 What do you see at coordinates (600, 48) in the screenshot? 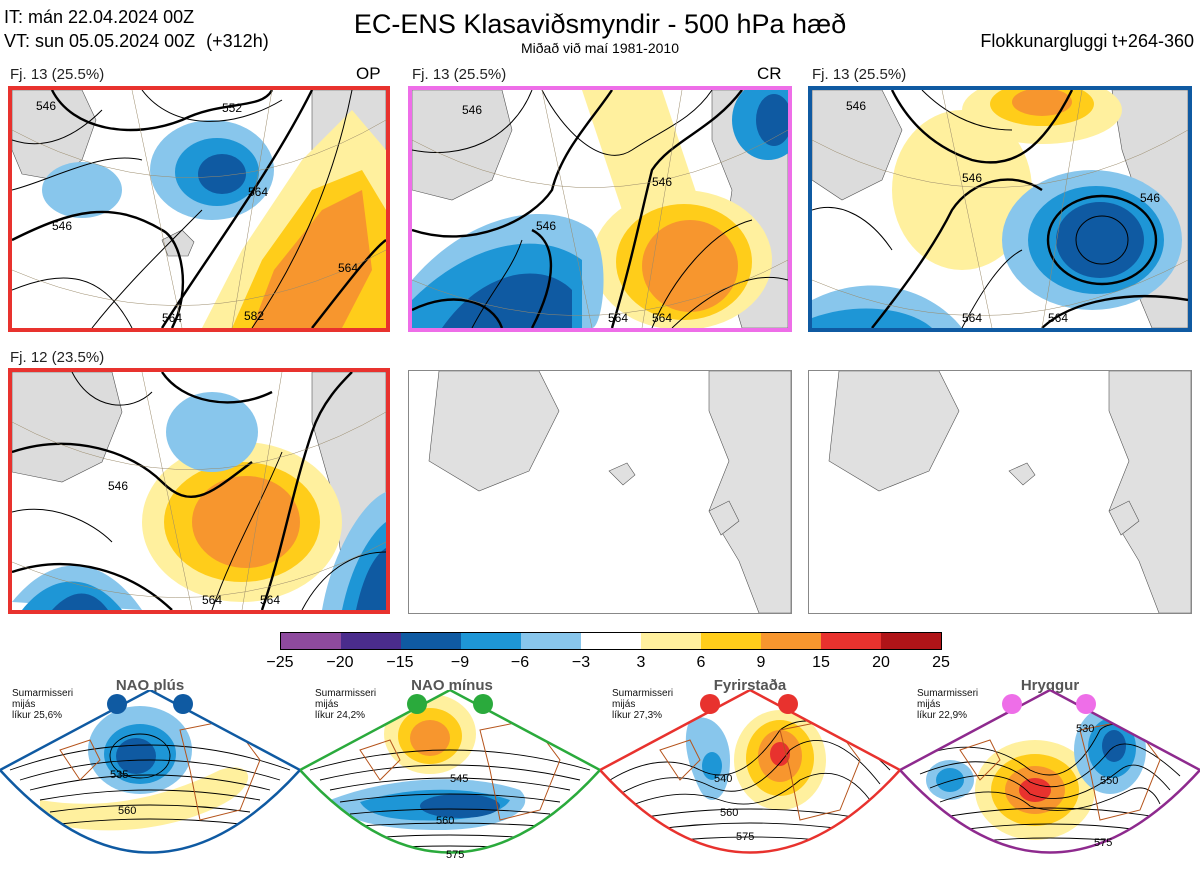
I see `page-subtitle: Miðað við maí 1981-2010` at bounding box center [600, 48].